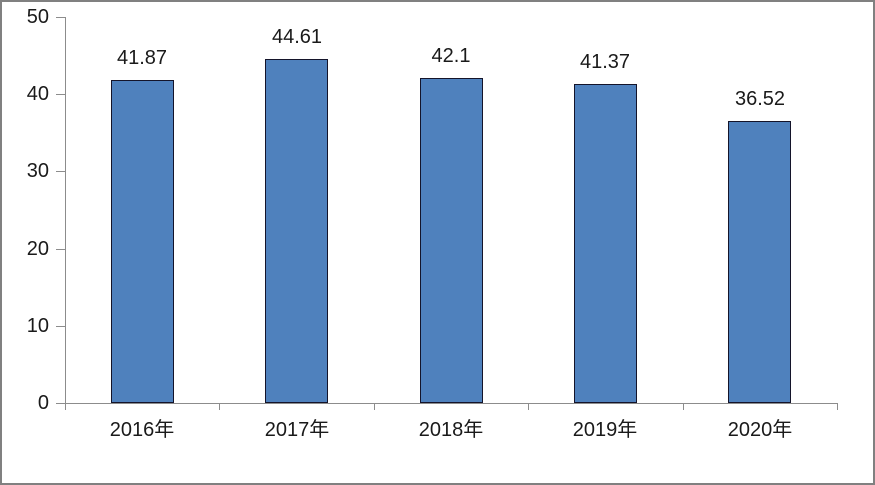  What do you see at coordinates (142, 241) in the screenshot?
I see `bar-2016年` at bounding box center [142, 241].